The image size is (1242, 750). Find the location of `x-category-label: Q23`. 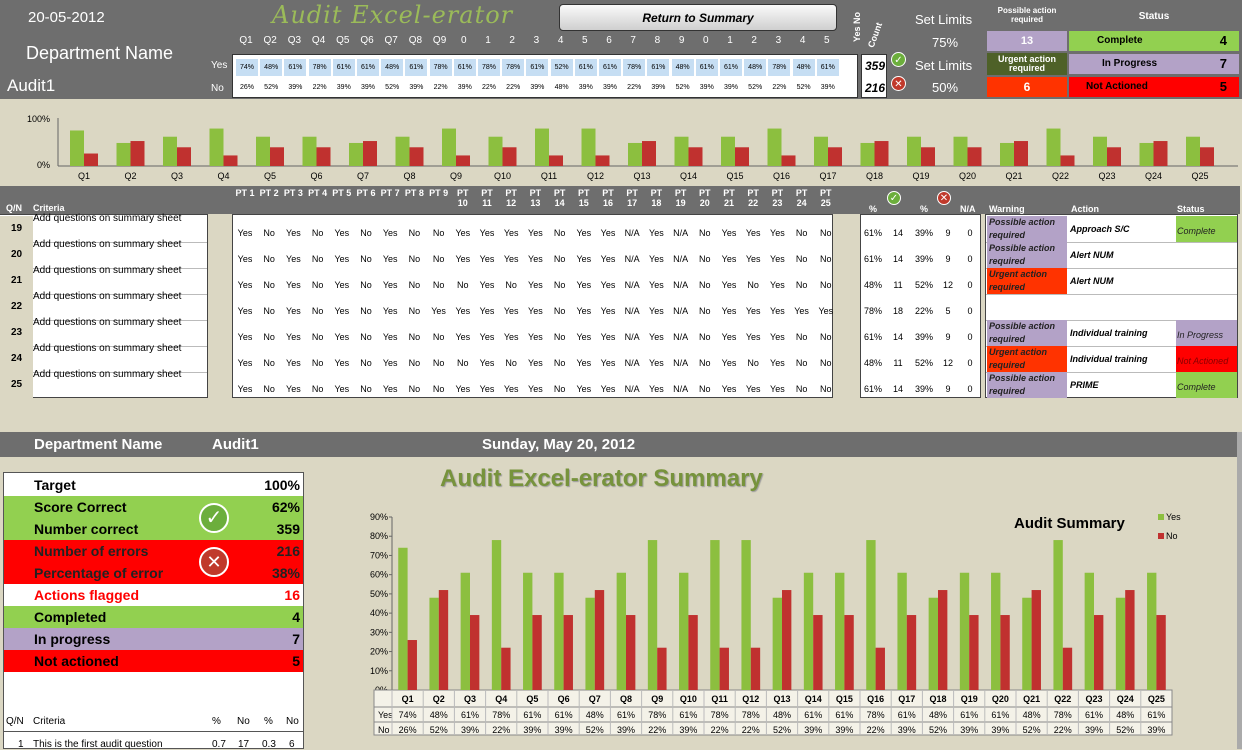

x-category-label: Q23 is located at coordinates (1093, 699).